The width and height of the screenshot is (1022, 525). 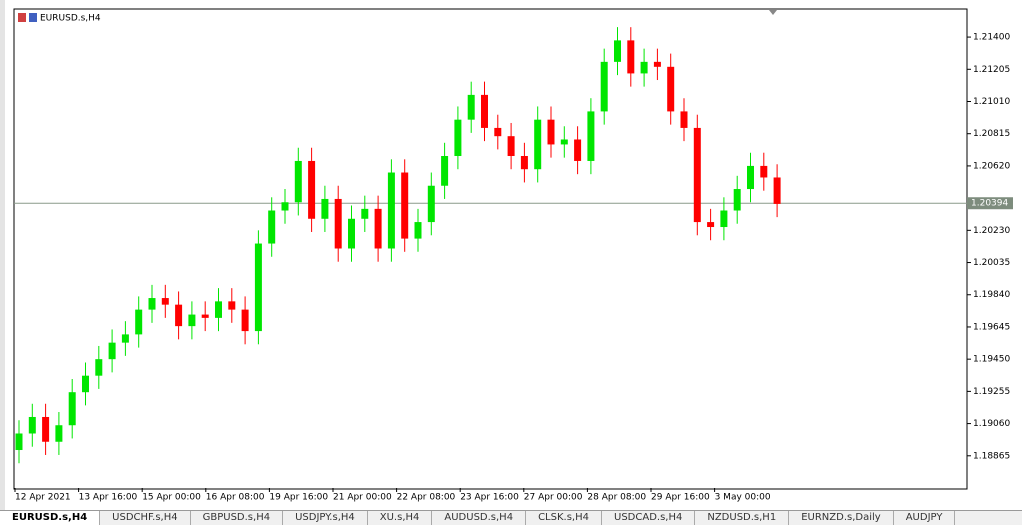 I want to click on y-tick-label: 1.19450, so click(x=991, y=360).